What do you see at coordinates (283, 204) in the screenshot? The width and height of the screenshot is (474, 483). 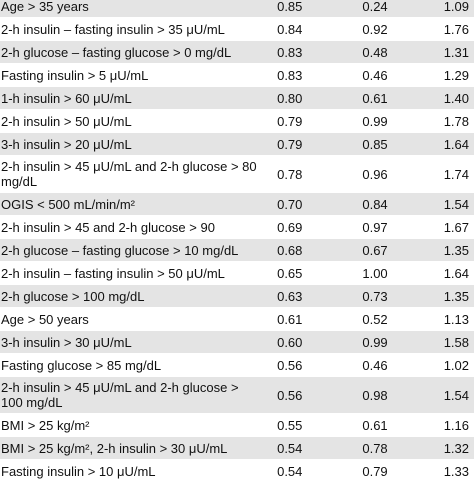 I see `value-1: 0.70` at bounding box center [283, 204].